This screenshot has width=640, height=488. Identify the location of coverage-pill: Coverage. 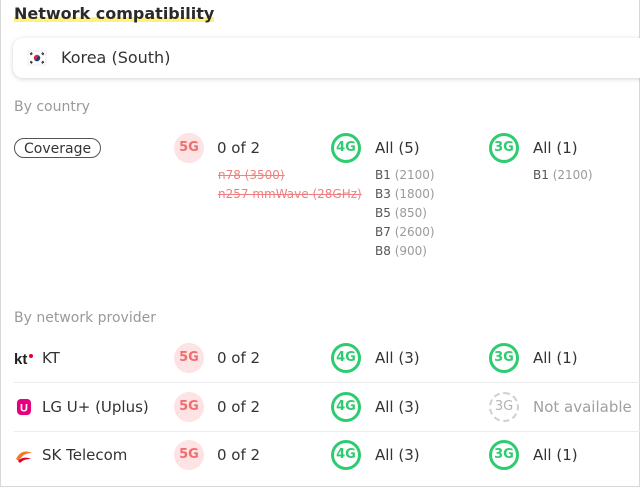
(58, 148).